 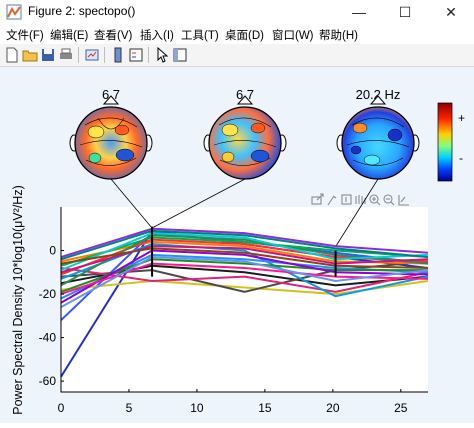 What do you see at coordinates (359, 12) in the screenshot?
I see `minimize-button: —` at bounding box center [359, 12].